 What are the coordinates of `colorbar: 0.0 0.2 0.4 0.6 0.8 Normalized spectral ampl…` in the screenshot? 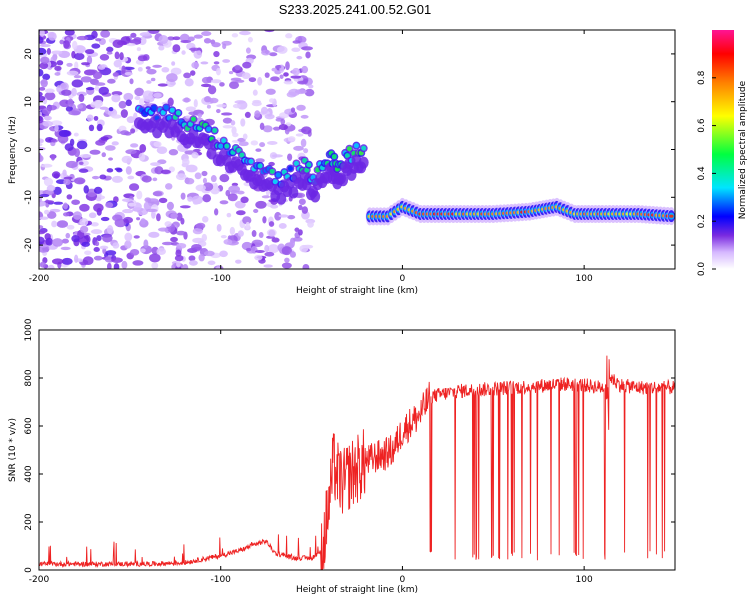 It's located at (722, 153).